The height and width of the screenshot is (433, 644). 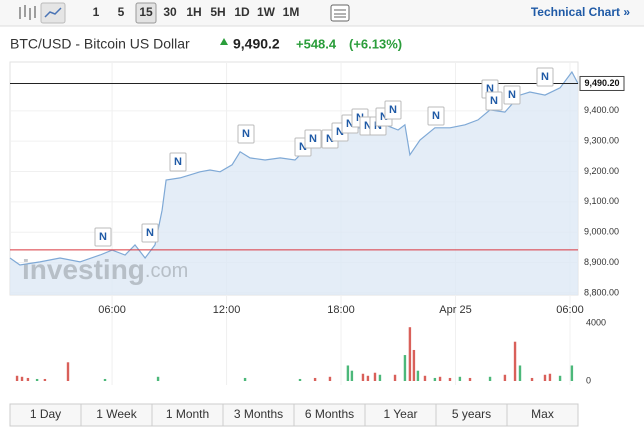 What do you see at coordinates (170, 12) in the screenshot?
I see `interval-button: 30` at bounding box center [170, 12].